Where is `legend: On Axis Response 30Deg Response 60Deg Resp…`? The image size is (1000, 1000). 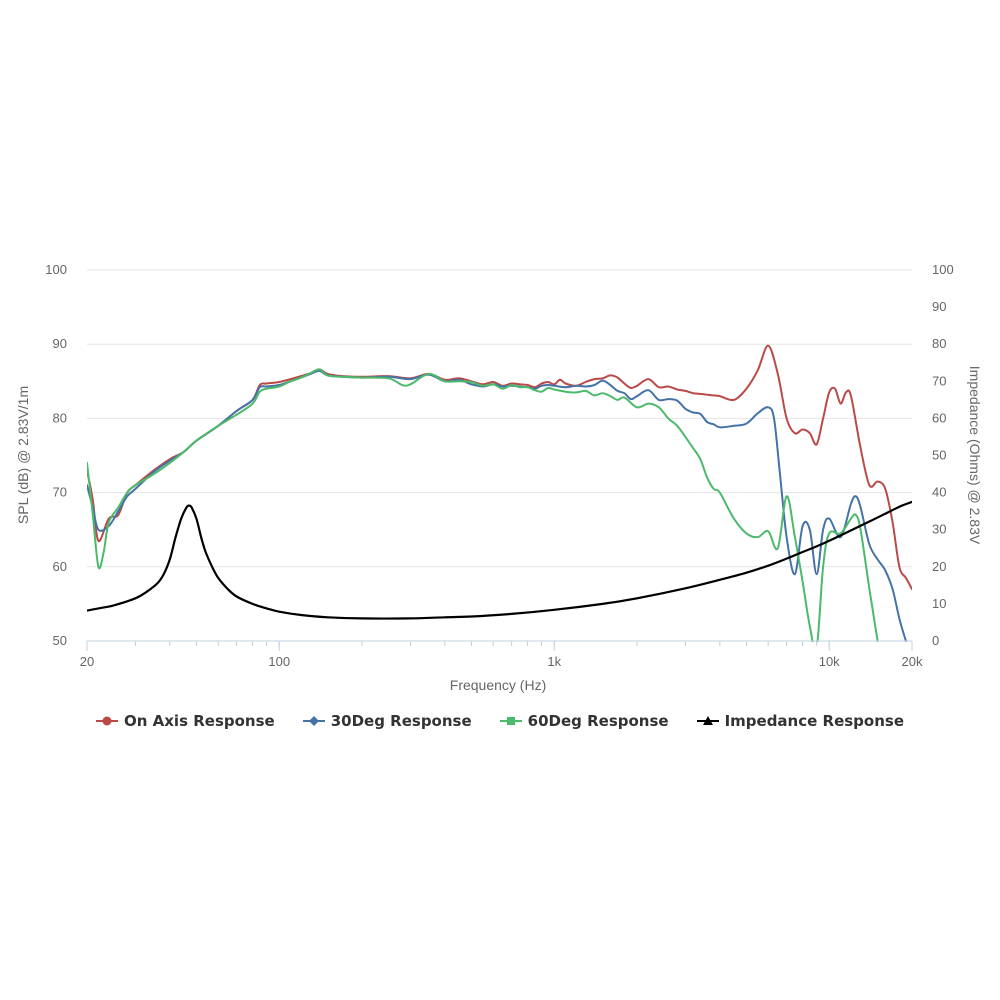 legend: On Axis Response 30Deg Response 60Deg Resp… is located at coordinates (500, 721).